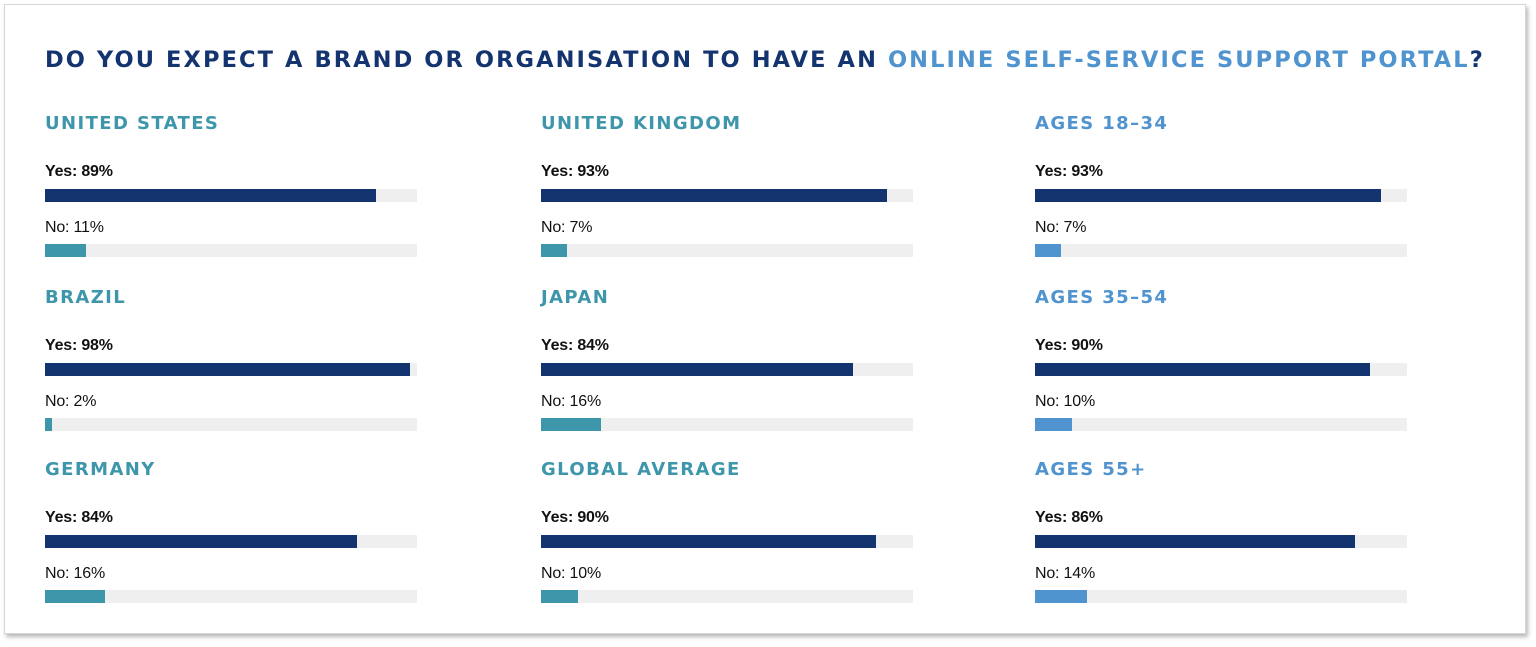 The width and height of the screenshot is (1536, 647). I want to click on group-title: UNITED KINGDOM, so click(641, 123).